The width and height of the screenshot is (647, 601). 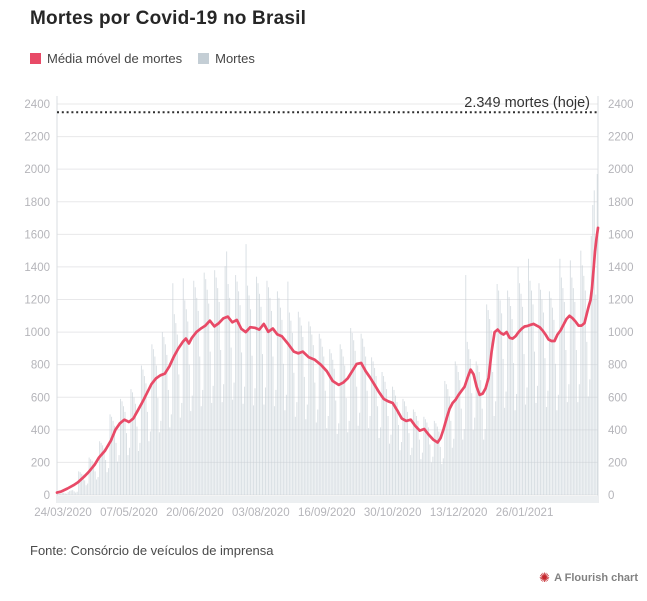 I want to click on x-tick-label: 30/10/2020, so click(x=393, y=513).